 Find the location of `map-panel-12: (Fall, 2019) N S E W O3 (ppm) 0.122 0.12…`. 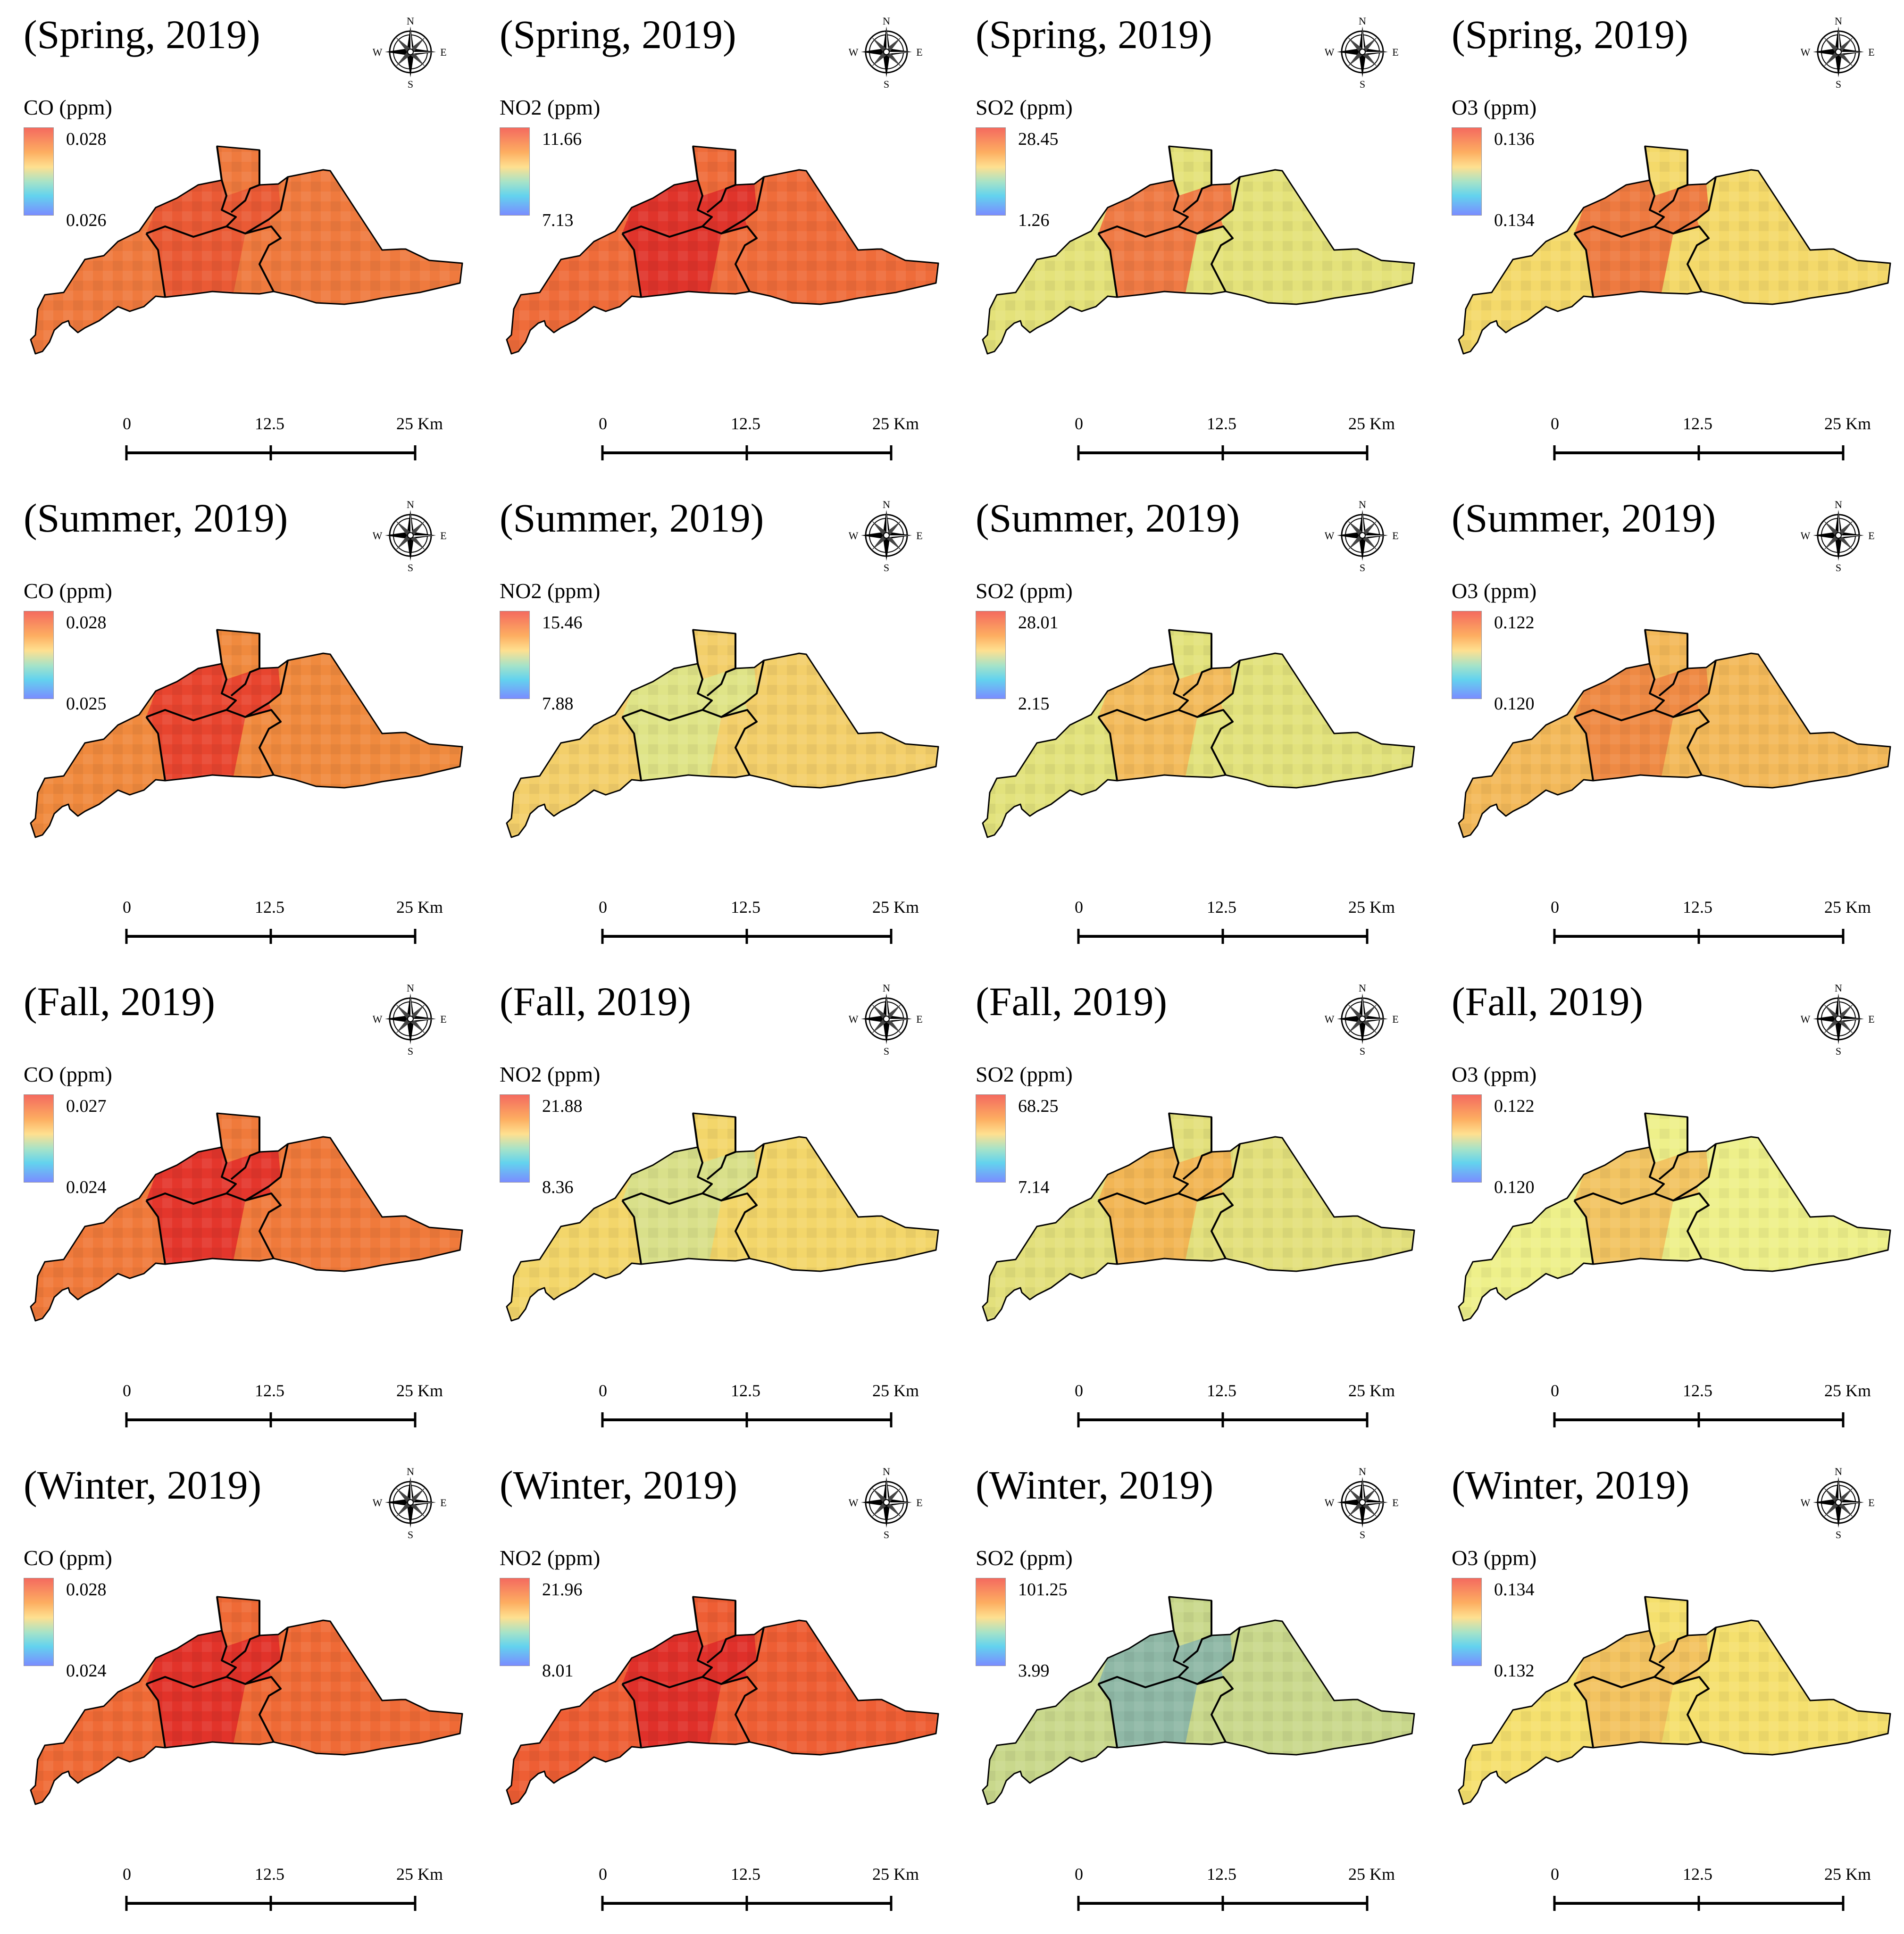

map-panel-12: (Fall, 2019) N S E W O3 (ppm) 0.122 0.12… is located at coordinates (1666, 1208).